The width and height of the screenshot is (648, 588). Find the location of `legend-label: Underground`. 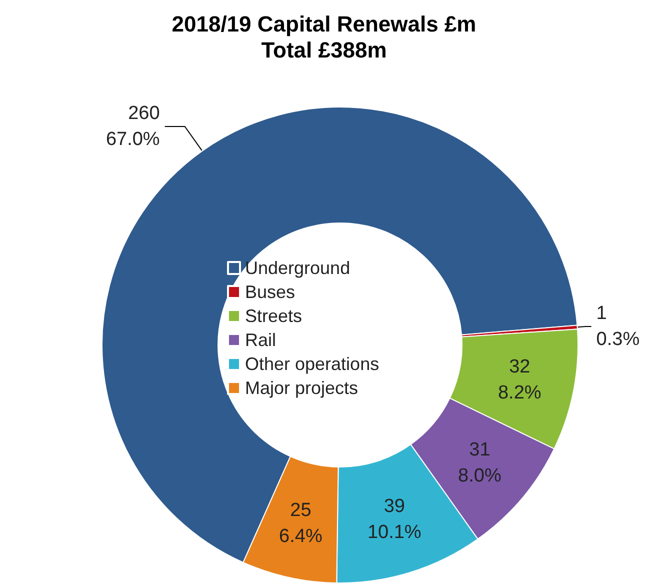

legend-label: Underground is located at coordinates (297, 268).